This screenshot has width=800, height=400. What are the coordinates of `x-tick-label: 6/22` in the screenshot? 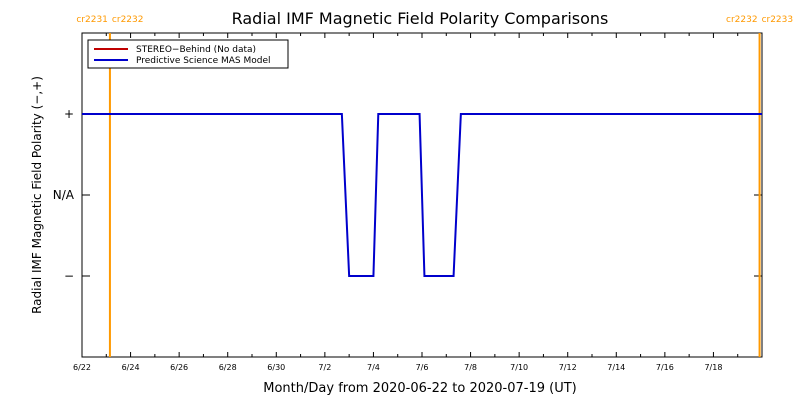 It's located at (82, 367).